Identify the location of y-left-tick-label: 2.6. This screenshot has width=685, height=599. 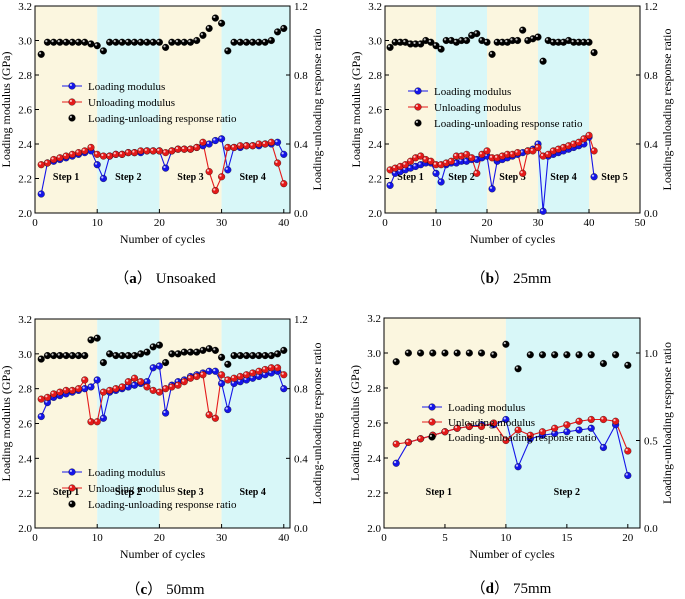
(25, 425).